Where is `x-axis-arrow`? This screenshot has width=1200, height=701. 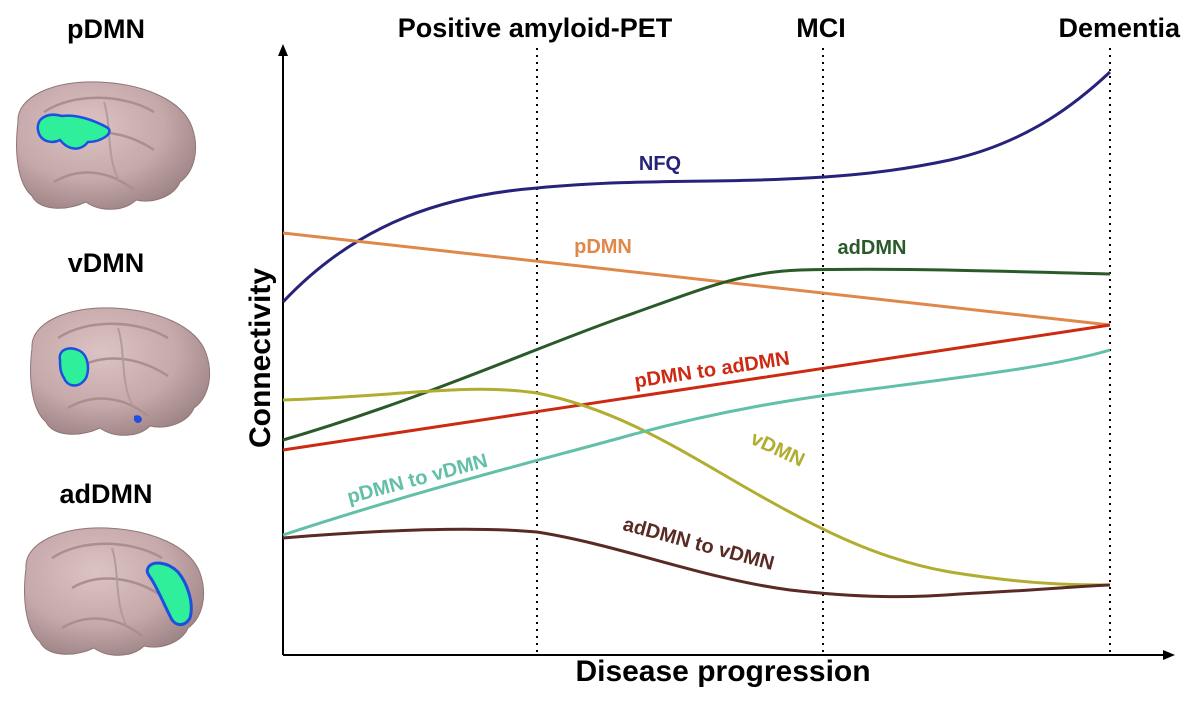 x-axis-arrow is located at coordinates (1169, 655).